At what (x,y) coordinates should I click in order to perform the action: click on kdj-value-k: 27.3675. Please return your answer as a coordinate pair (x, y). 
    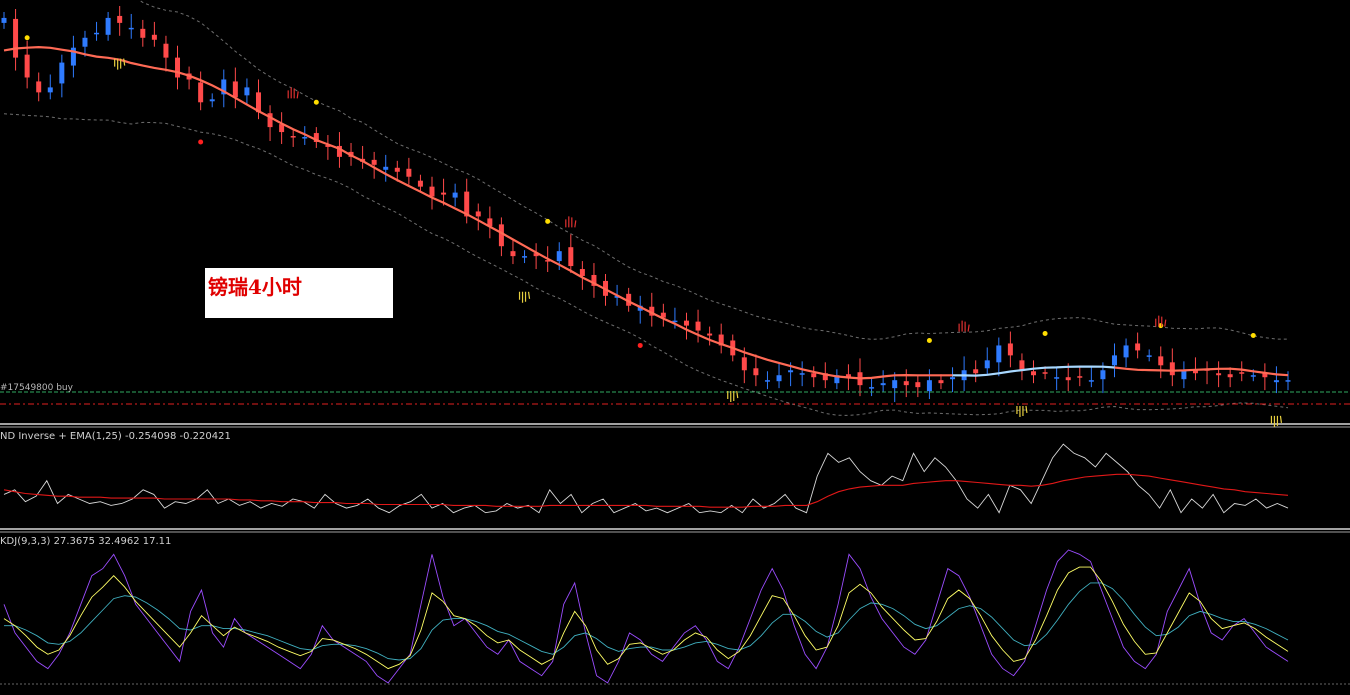
    Looking at the image, I should click on (74, 541).